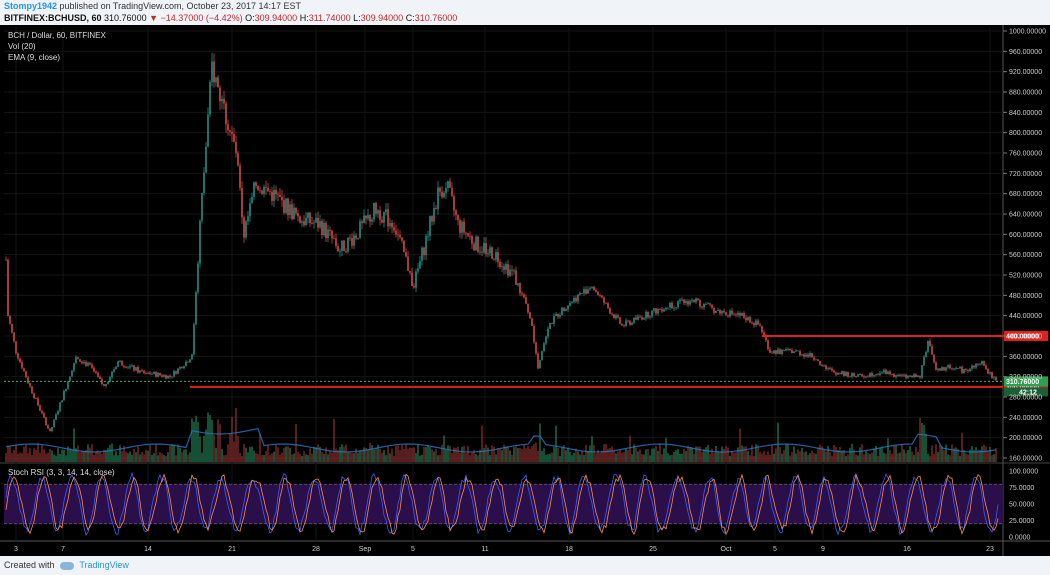 This screenshot has height=575, width=1050. Describe the element at coordinates (250, 18) in the screenshot. I see `open-label: O:` at that location.